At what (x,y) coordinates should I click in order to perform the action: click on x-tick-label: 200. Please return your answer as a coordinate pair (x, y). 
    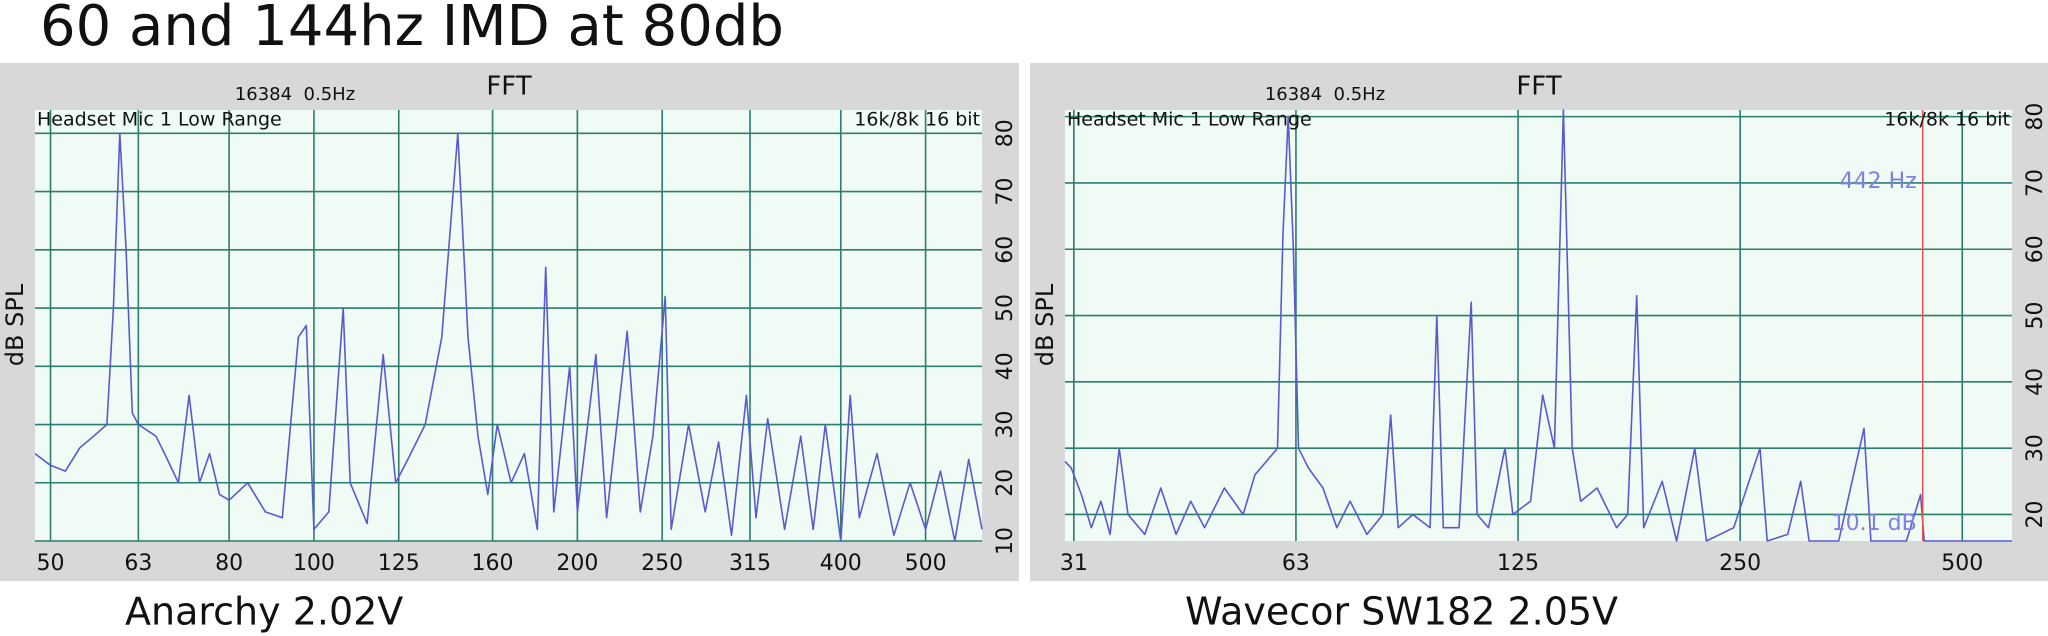
    Looking at the image, I should click on (577, 563).